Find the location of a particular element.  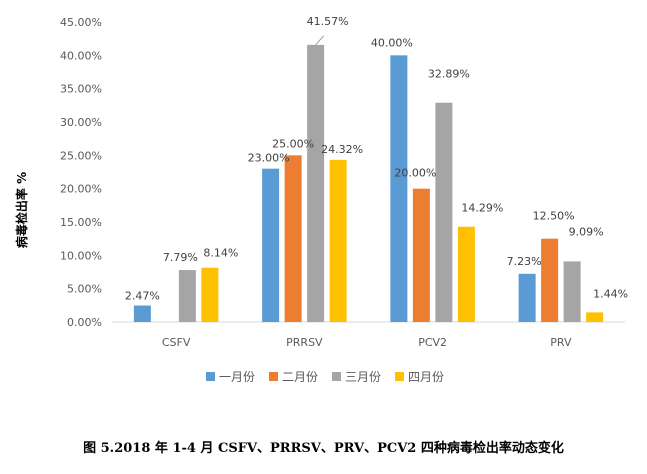

bar-prv-s3 is located at coordinates (572, 291).